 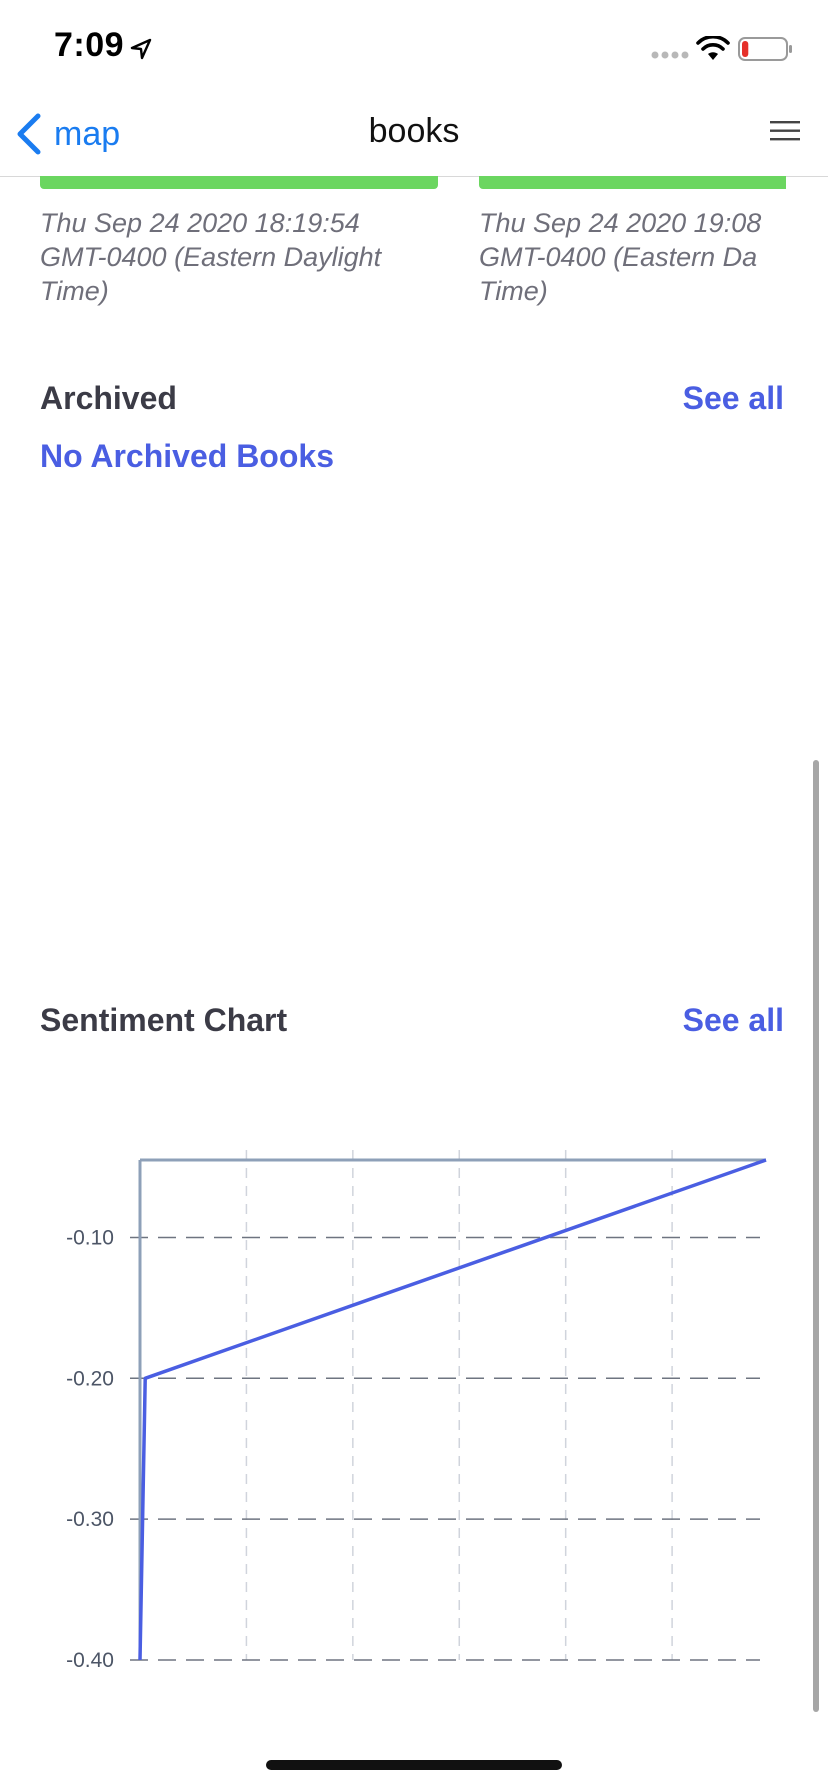 I want to click on back-button: map, so click(x=67, y=134).